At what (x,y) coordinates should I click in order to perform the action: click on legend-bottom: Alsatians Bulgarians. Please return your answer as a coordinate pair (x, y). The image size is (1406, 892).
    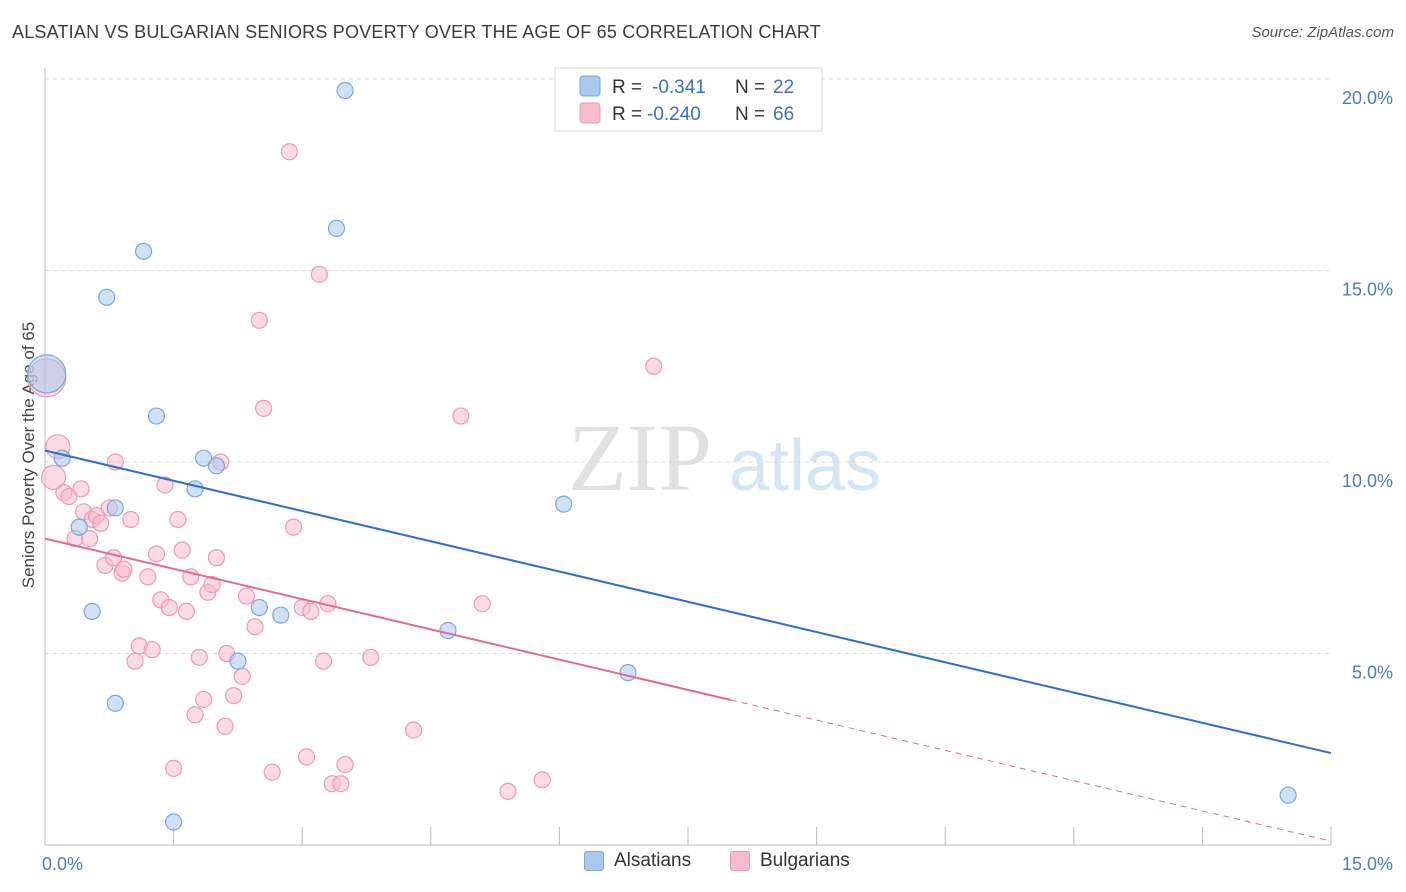
    Looking at the image, I should click on (703, 865).